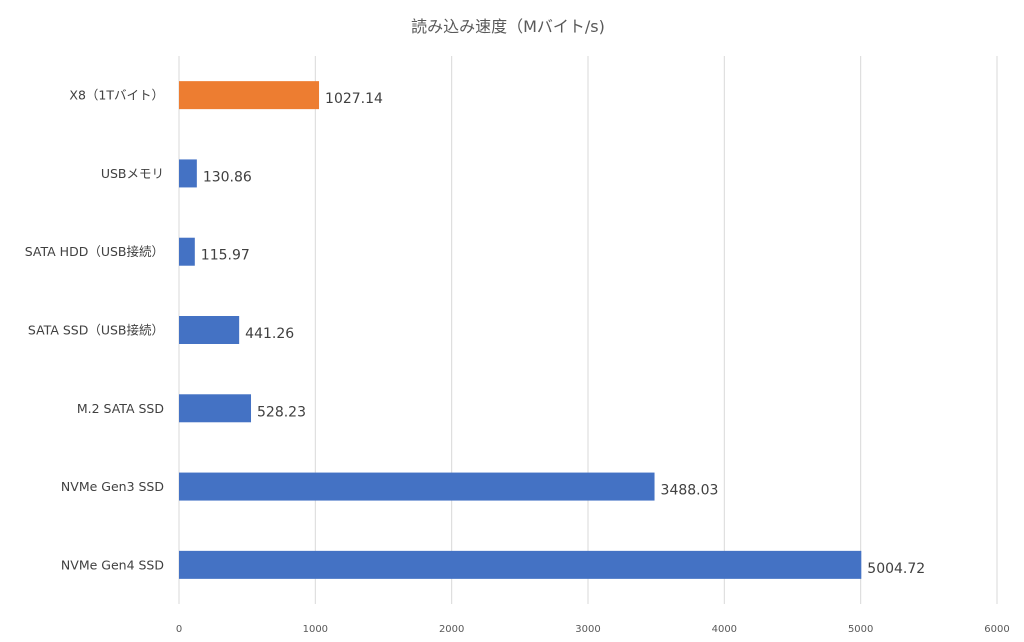 This screenshot has width=1024, height=642. I want to click on category-label: SATA HDD（USB接続）, so click(94, 251).